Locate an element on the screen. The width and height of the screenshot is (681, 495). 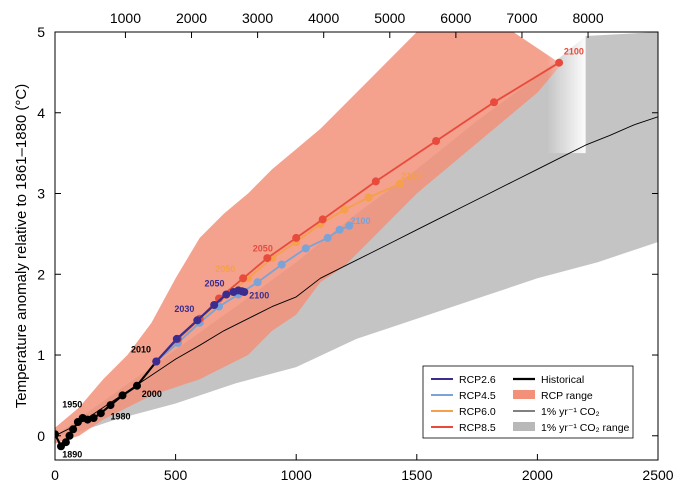
annotation-2100-11: 2100 is located at coordinates (574, 52).